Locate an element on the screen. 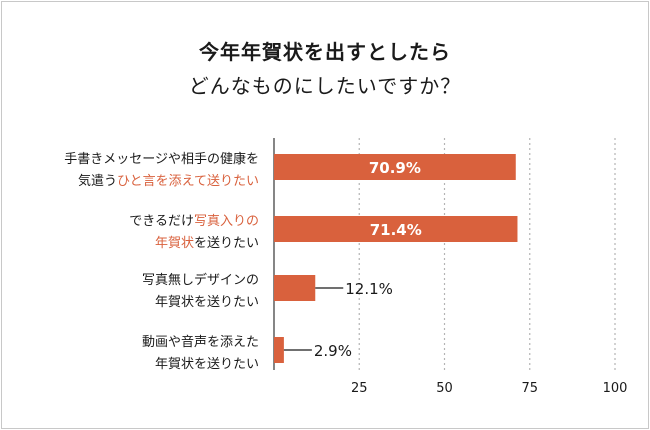 The height and width of the screenshot is (430, 650). bar-value-label: 71.4% is located at coordinates (396, 230).